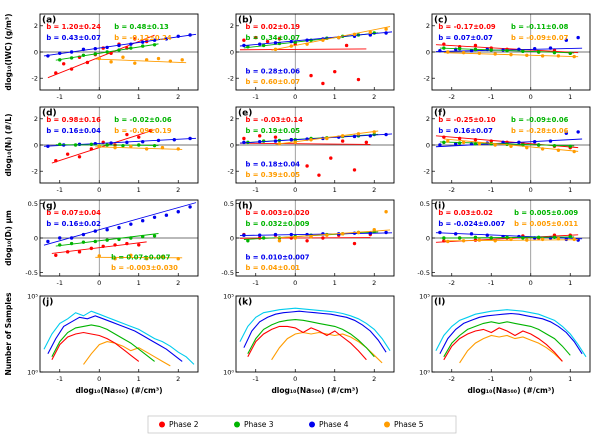  I want to click on panel-k: -1 0 1 2 10⁰ 10⁵ (k), so click(309, 337).